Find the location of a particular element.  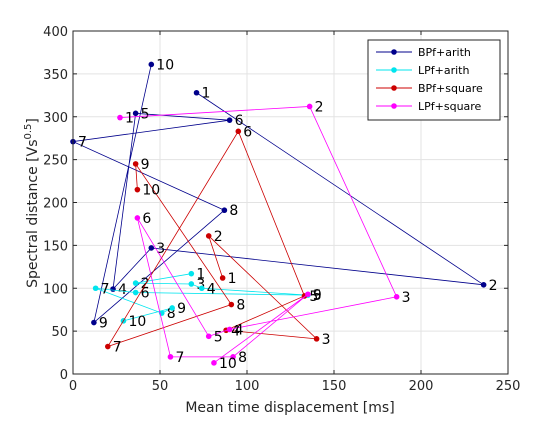

x-tick-label: 250 is located at coordinates (508, 386).